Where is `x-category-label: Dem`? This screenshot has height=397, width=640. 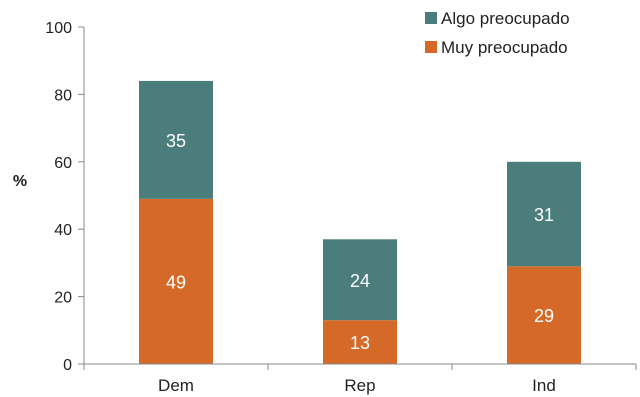 x-category-label: Dem is located at coordinates (176, 385).